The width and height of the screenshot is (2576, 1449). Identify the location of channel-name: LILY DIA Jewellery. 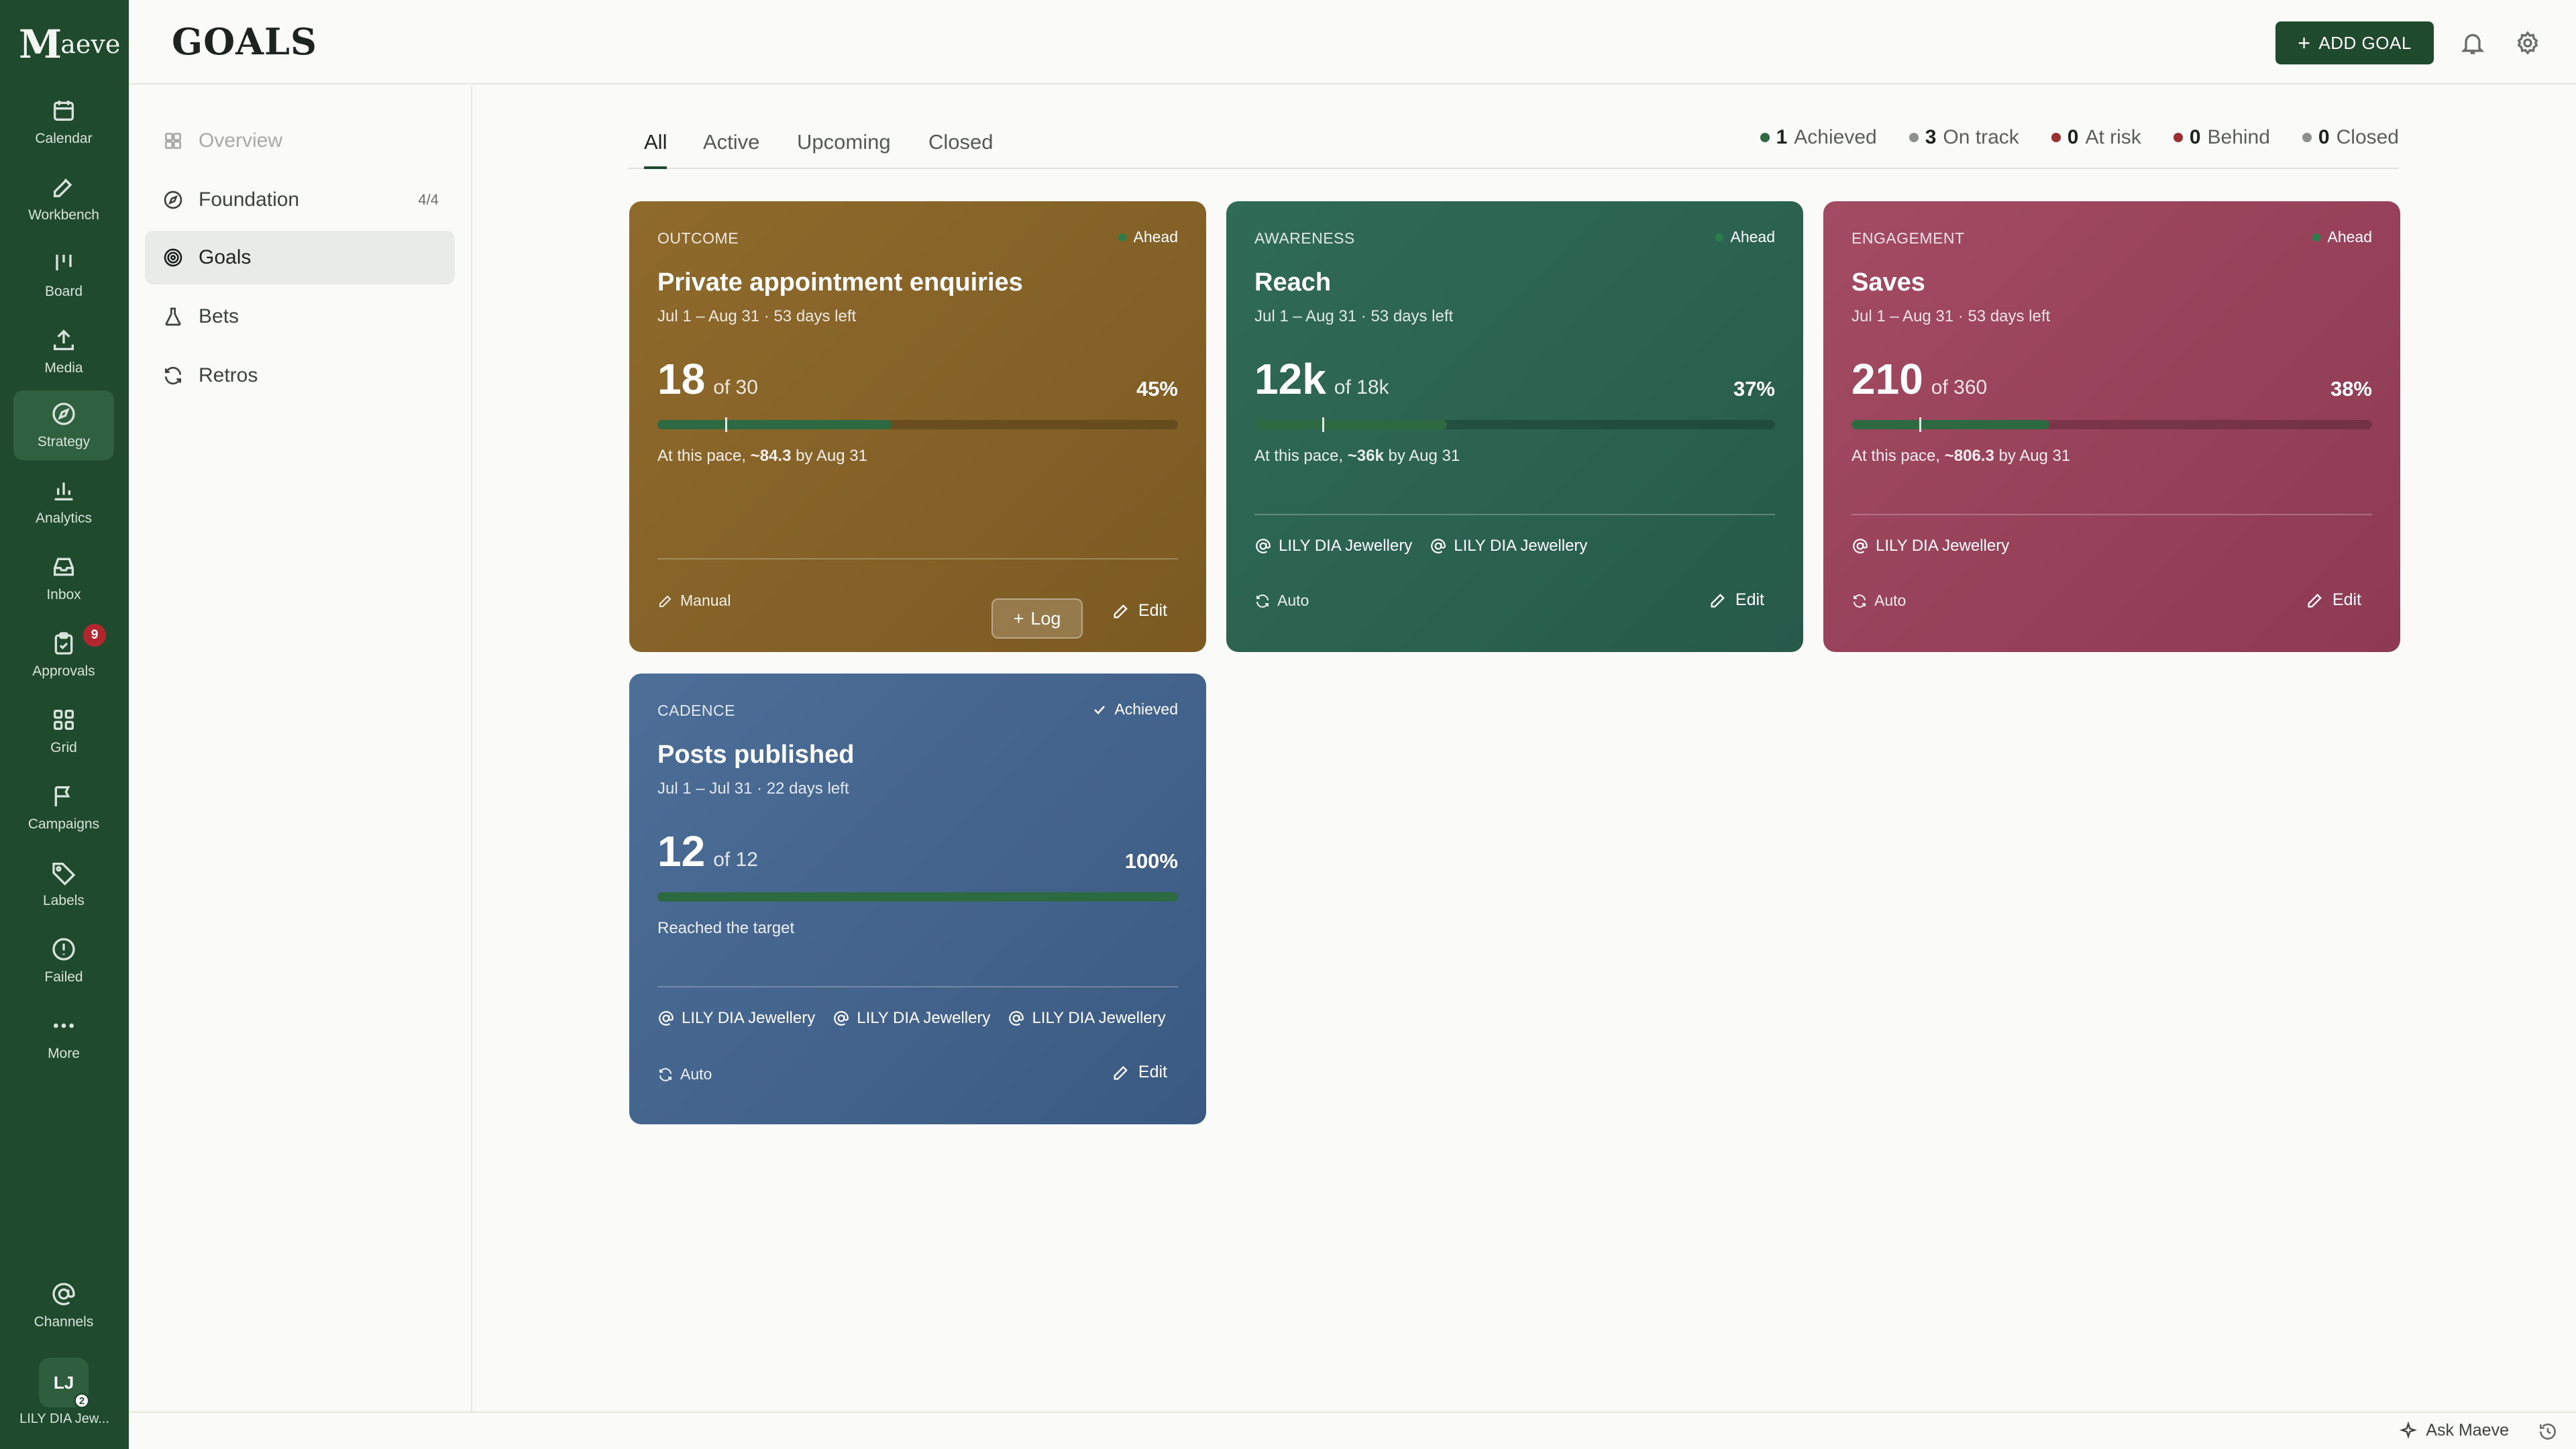
(1346, 546).